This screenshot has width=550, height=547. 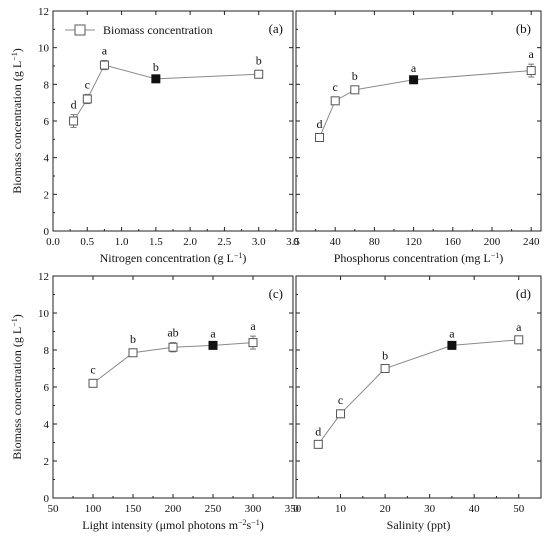 What do you see at coordinates (453, 242) in the screenshot?
I see `x-tick-label: 160` at bounding box center [453, 242].